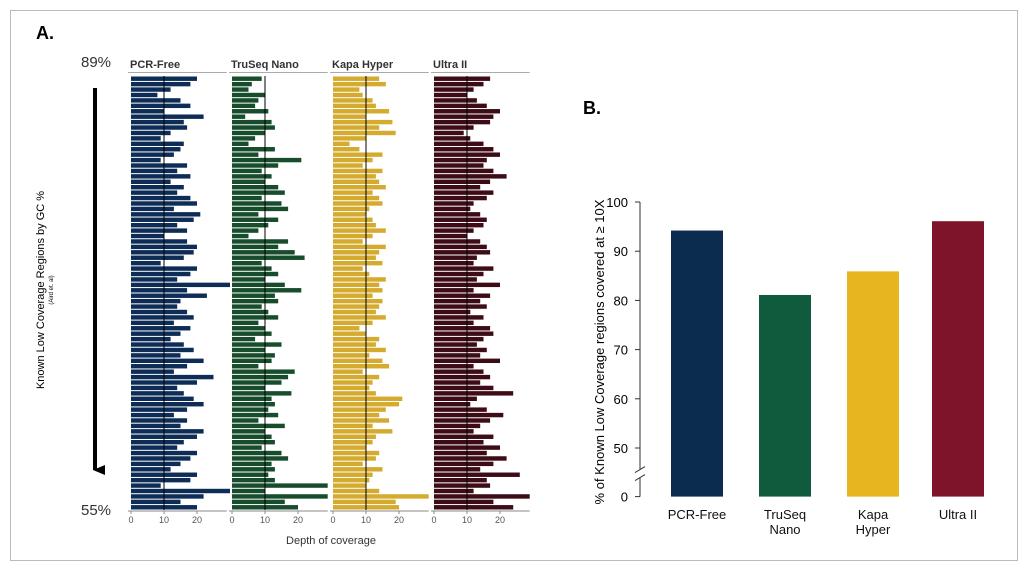 Image resolution: width=1028 pixels, height=571 pixels. Describe the element at coordinates (617, 202) in the screenshot. I see `y-tick-label: 100` at that location.